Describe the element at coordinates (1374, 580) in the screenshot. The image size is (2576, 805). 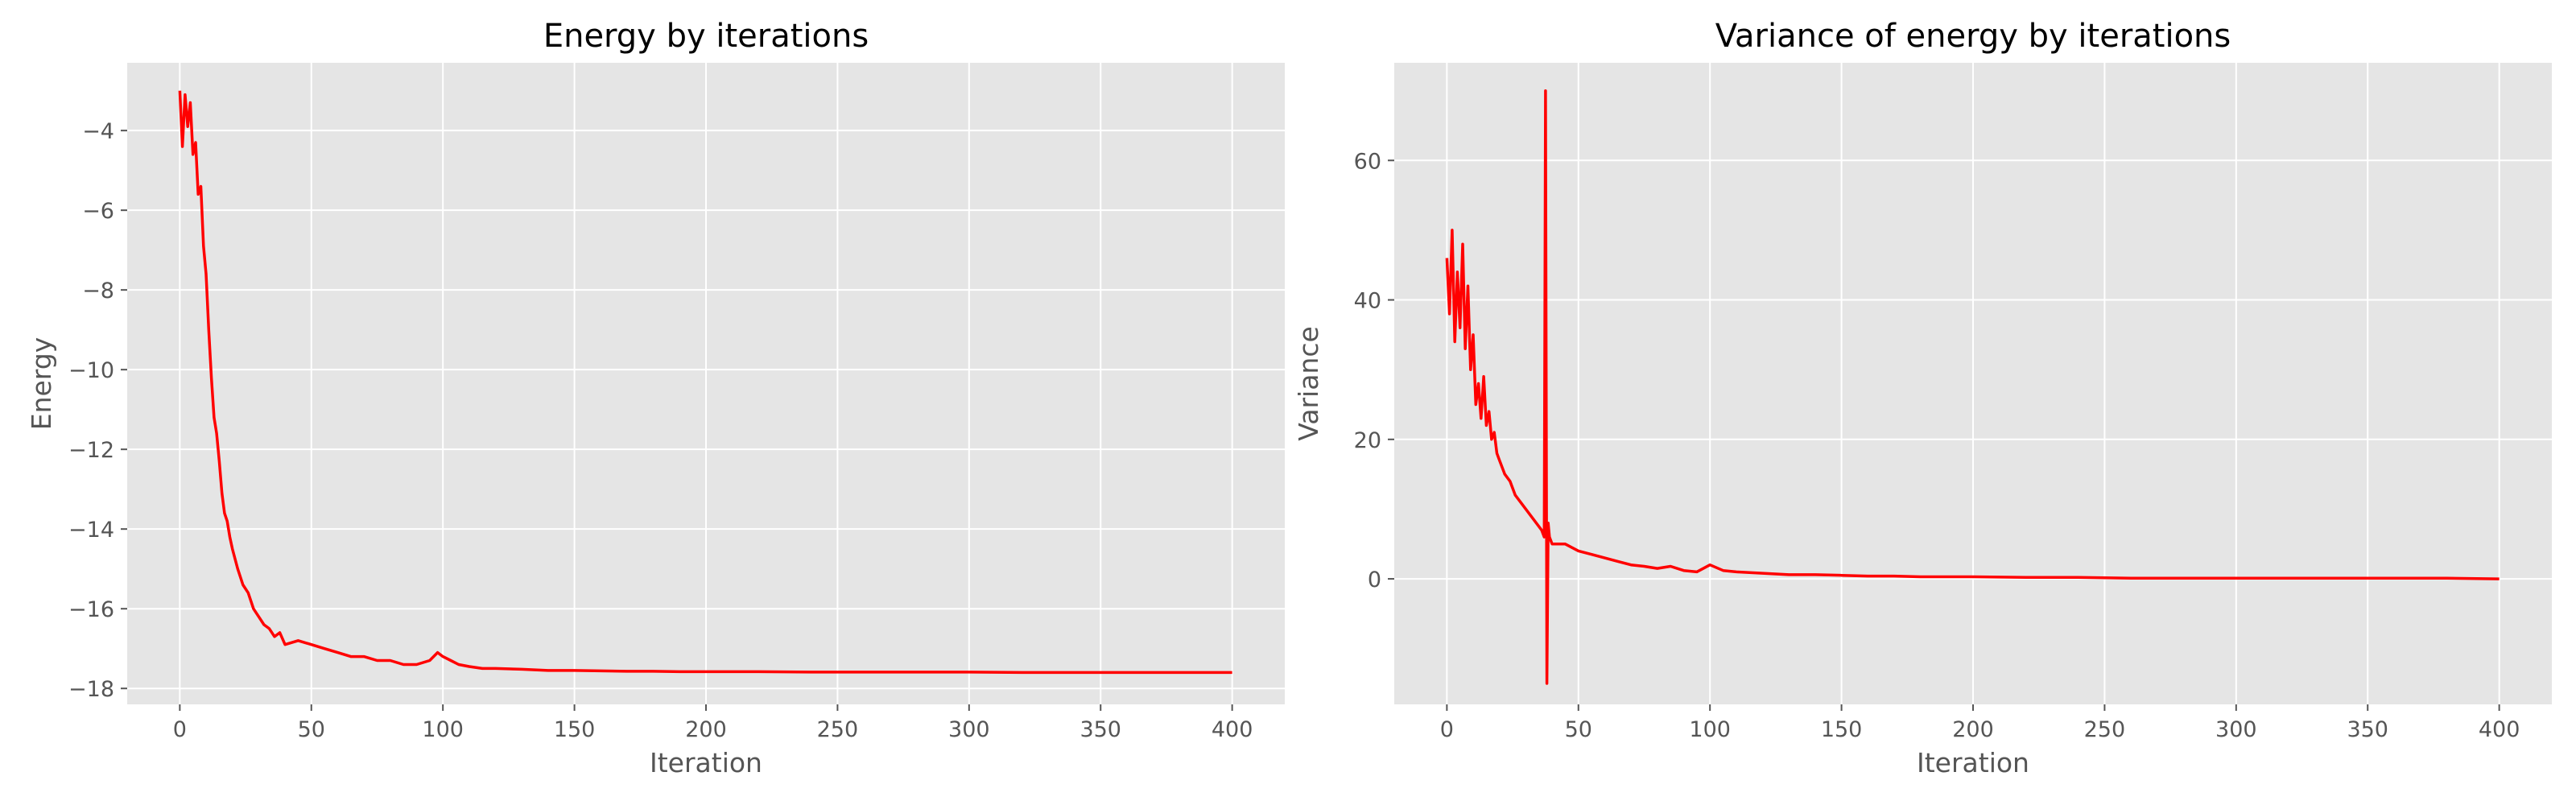
I see `y-tick-label: 0` at that location.